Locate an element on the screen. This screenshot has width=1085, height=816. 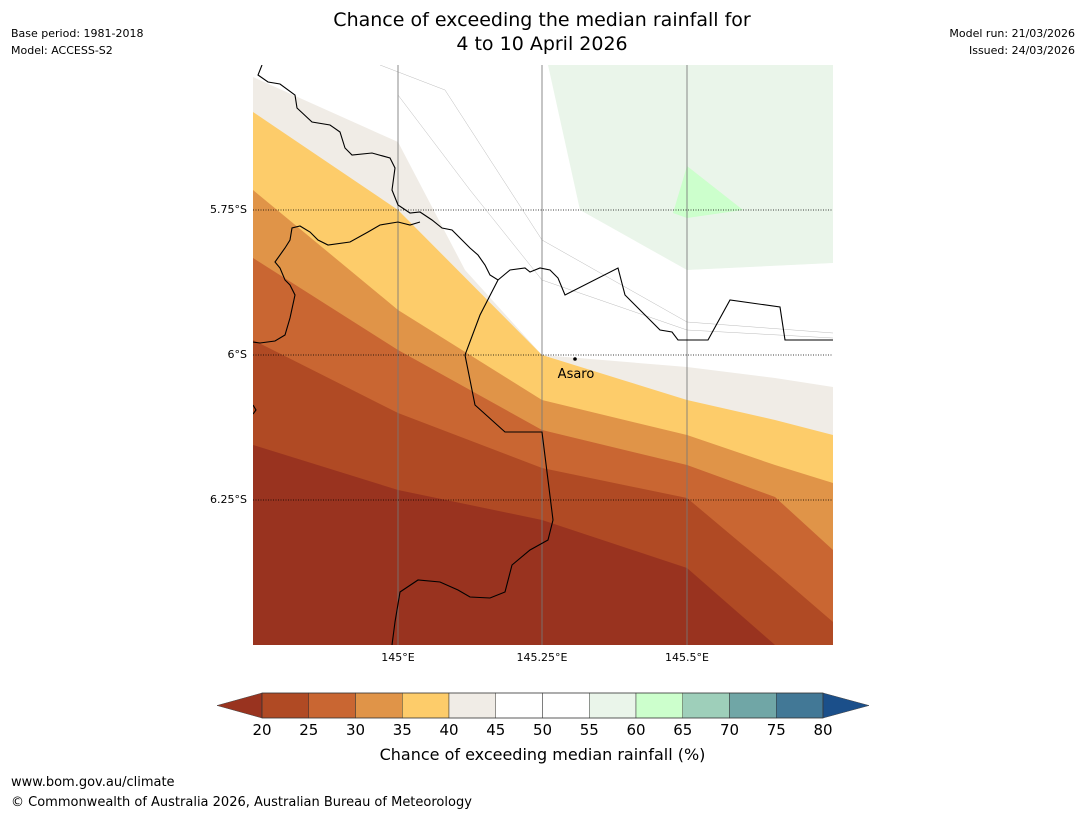
colorbar-label: Chance of exceeding median rainfall (%) is located at coordinates (542, 754).